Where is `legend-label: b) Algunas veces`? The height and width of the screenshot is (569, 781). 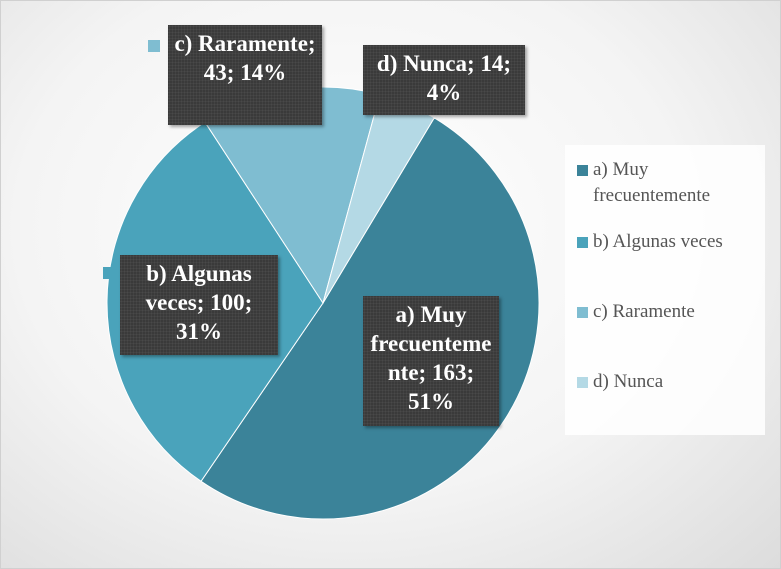
legend-label: b) Algunas veces is located at coordinates (658, 241).